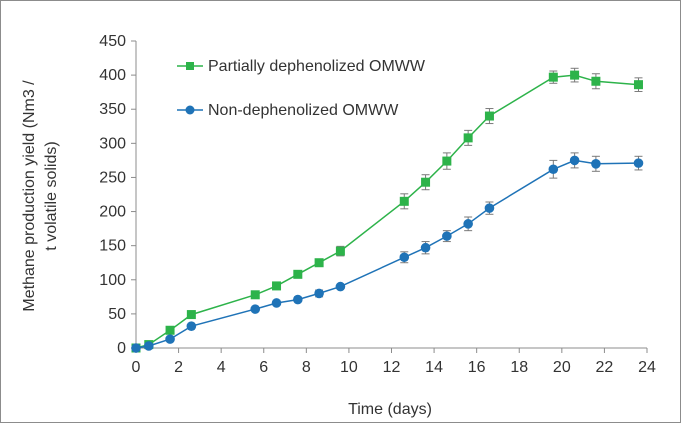  What do you see at coordinates (562, 367) in the screenshot?
I see `x-tick-label: 20` at bounding box center [562, 367].